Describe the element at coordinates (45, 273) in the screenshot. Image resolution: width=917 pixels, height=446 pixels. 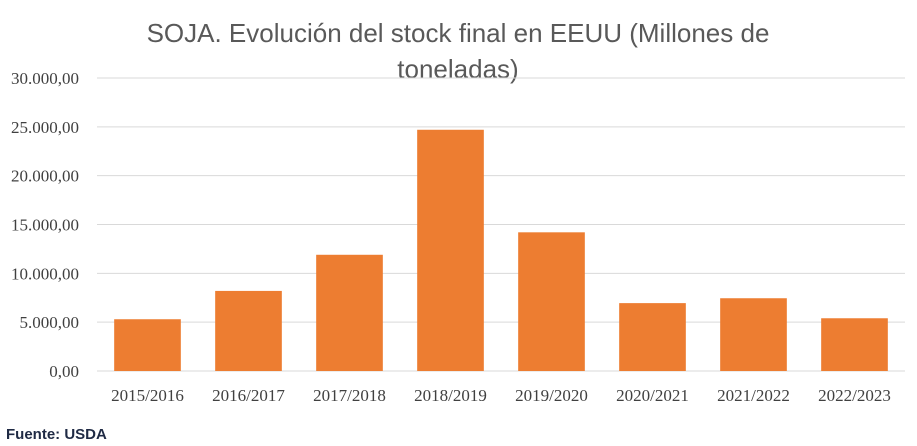
I see `y-tick-label: 10.000,00` at that location.